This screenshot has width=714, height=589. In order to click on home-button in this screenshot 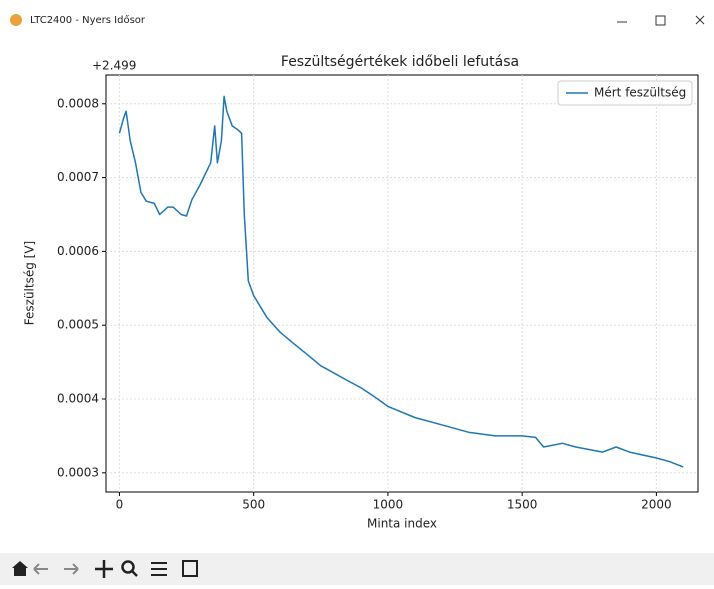, I will do `click(20, 568)`.